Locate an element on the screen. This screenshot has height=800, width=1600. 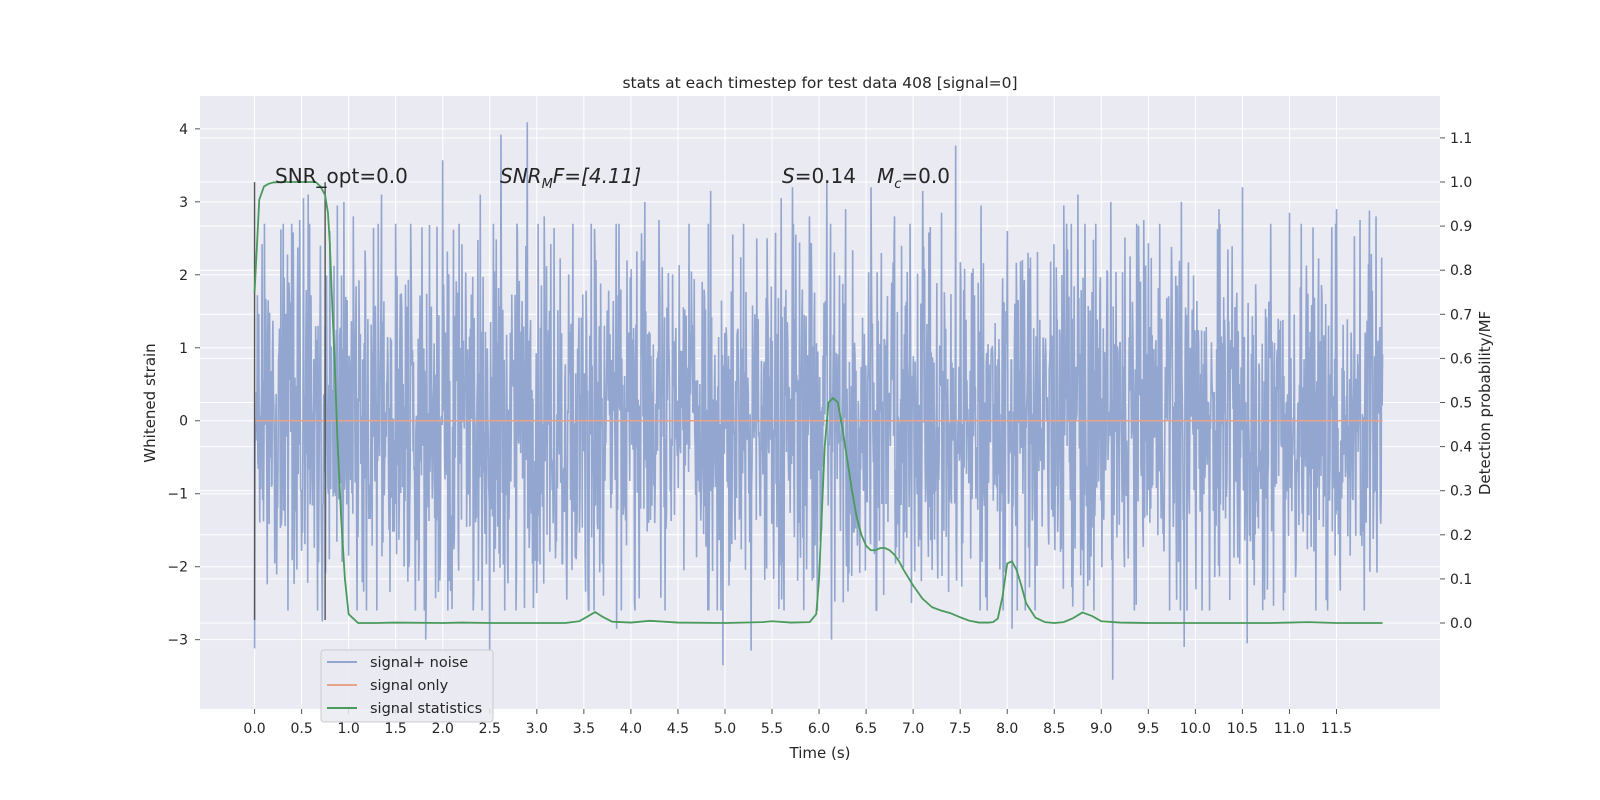
legend-box is located at coordinates (407, 686).